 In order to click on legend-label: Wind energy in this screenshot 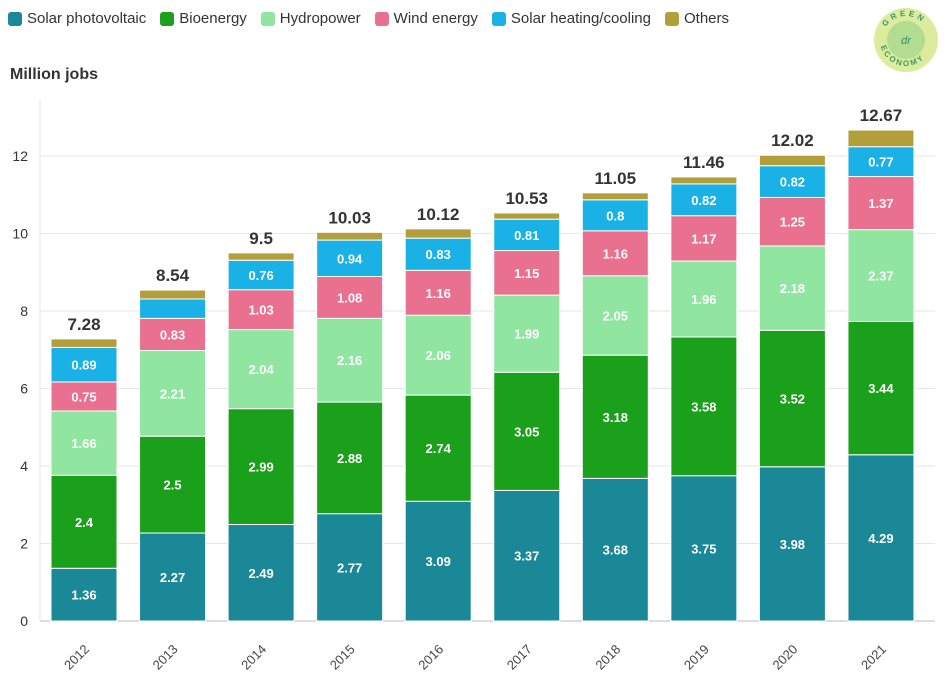, I will do `click(435, 18)`.